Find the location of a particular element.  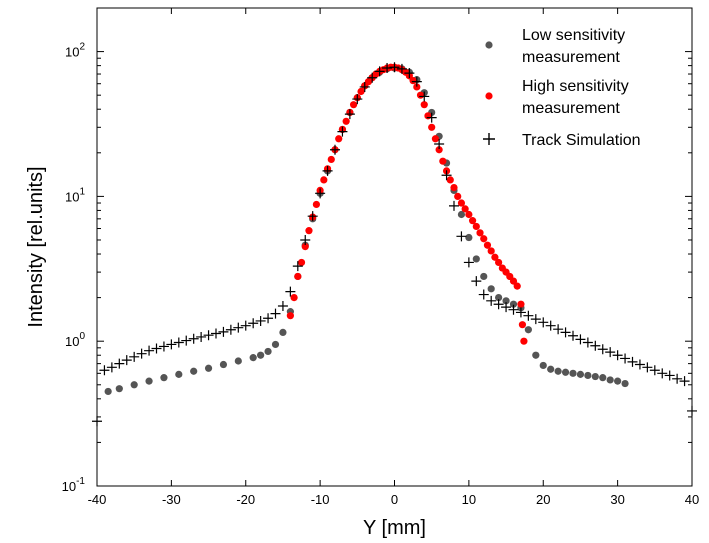

x-tick-label: -20 is located at coordinates (245, 499).